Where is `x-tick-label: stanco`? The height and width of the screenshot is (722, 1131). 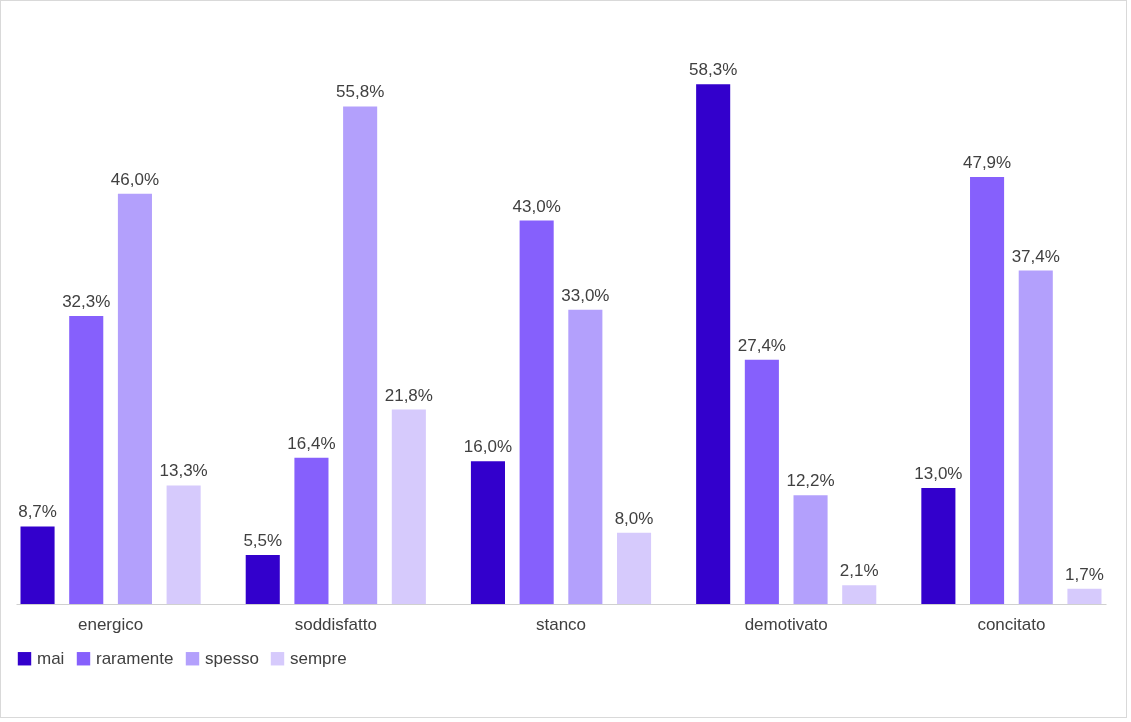
x-tick-label: stanco is located at coordinates (561, 624).